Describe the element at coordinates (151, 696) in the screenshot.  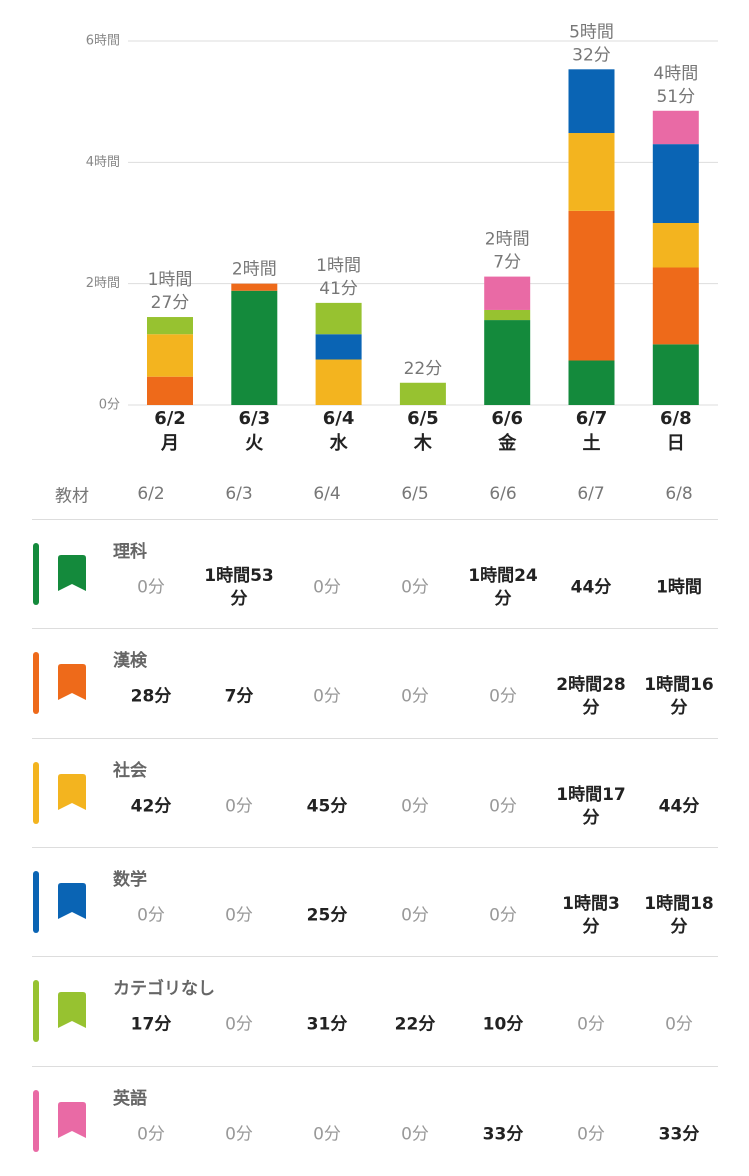
I see `table-cell: 28分` at that location.